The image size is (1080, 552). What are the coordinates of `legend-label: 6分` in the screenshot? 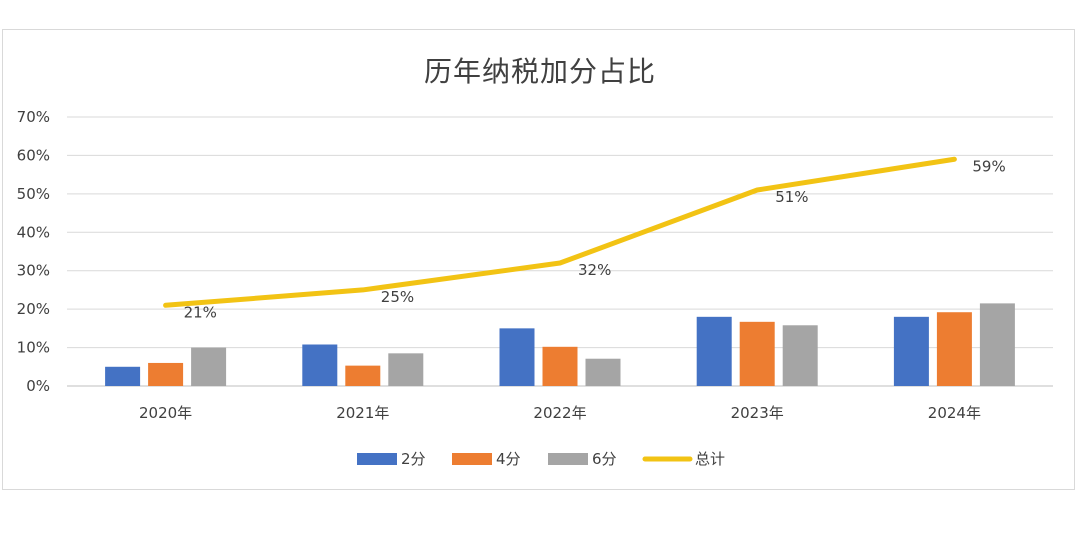 It's located at (604, 459).